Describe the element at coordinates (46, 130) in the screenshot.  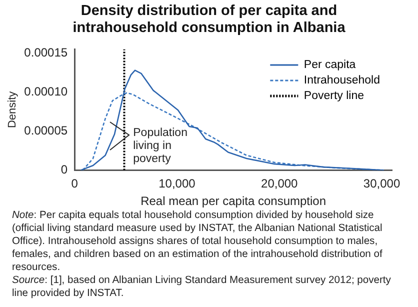
I see `y-tick-label: 0.00005` at that location.